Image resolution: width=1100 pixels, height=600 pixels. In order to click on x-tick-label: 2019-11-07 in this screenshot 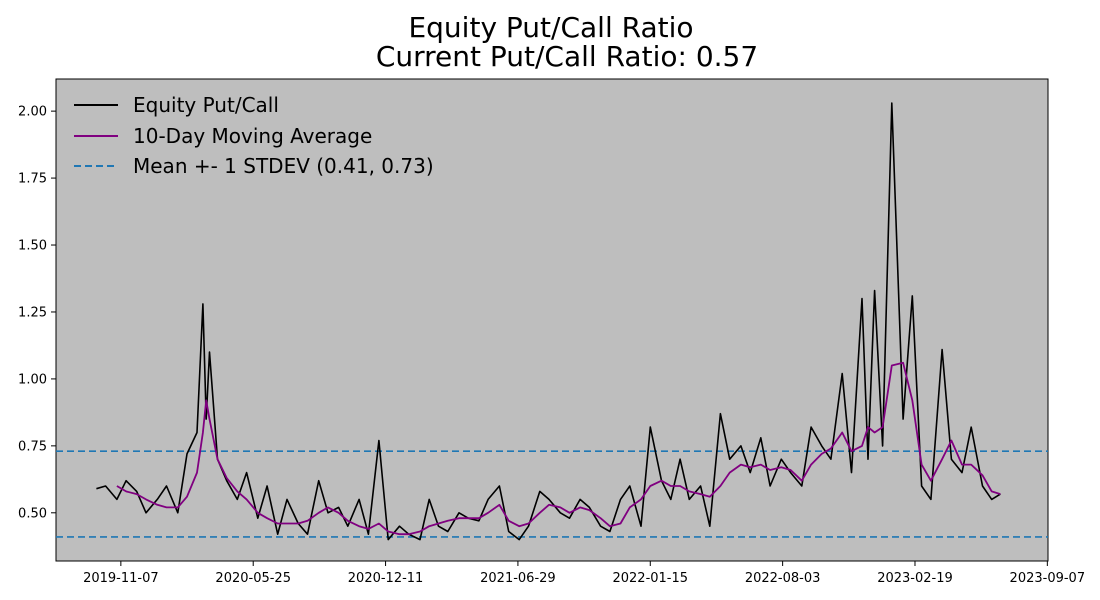, I will do `click(121, 578)`.